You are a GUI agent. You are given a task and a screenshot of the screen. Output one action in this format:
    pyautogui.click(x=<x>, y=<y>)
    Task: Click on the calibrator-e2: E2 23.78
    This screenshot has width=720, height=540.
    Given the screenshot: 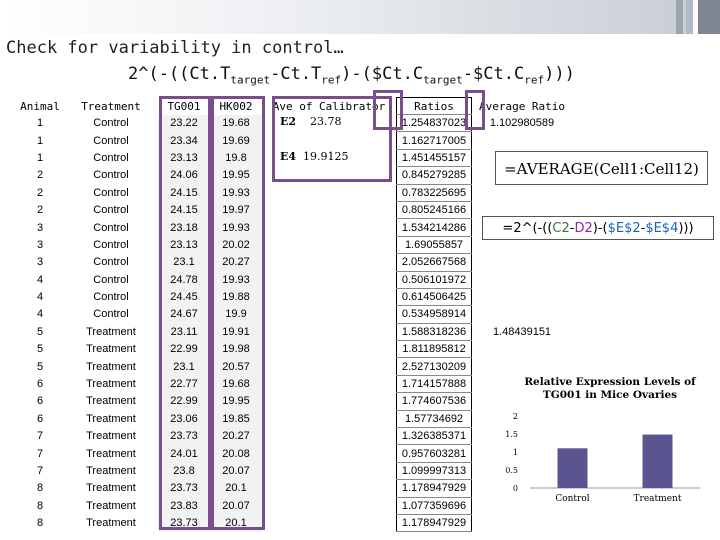 What is the action you would take?
    pyautogui.click(x=311, y=121)
    